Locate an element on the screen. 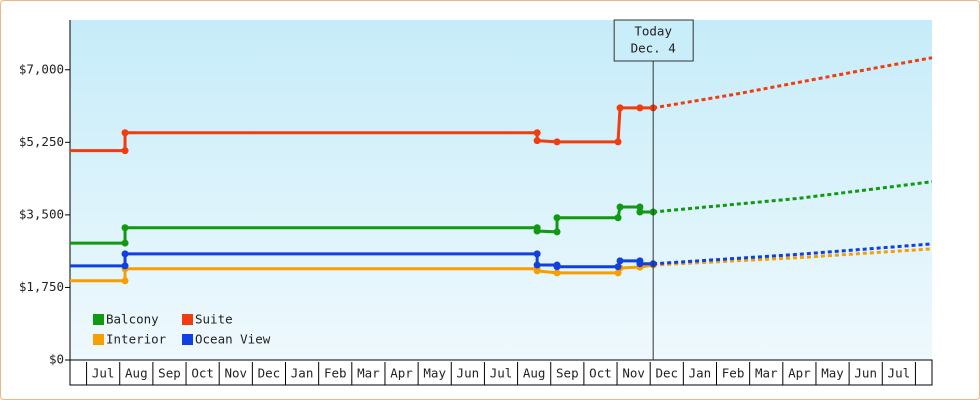 This screenshot has width=980, height=400. legend-label: Suite is located at coordinates (214, 319).